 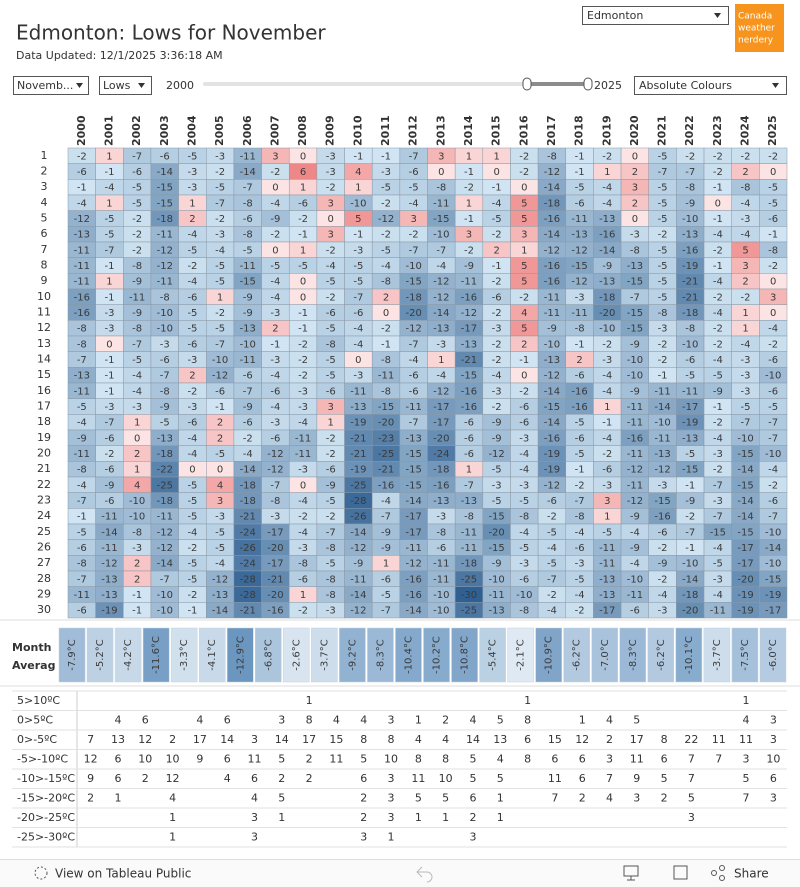 I want to click on logo, so click(x=759, y=28).